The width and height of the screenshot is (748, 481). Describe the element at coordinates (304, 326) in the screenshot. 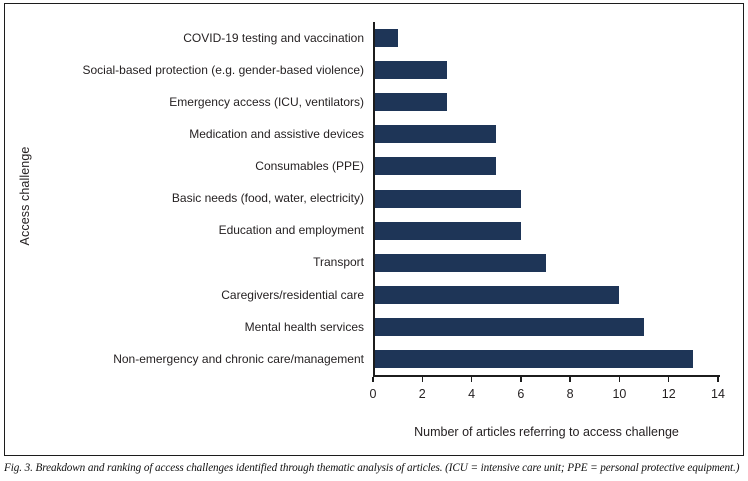

I see `category-label: Mental health services` at that location.